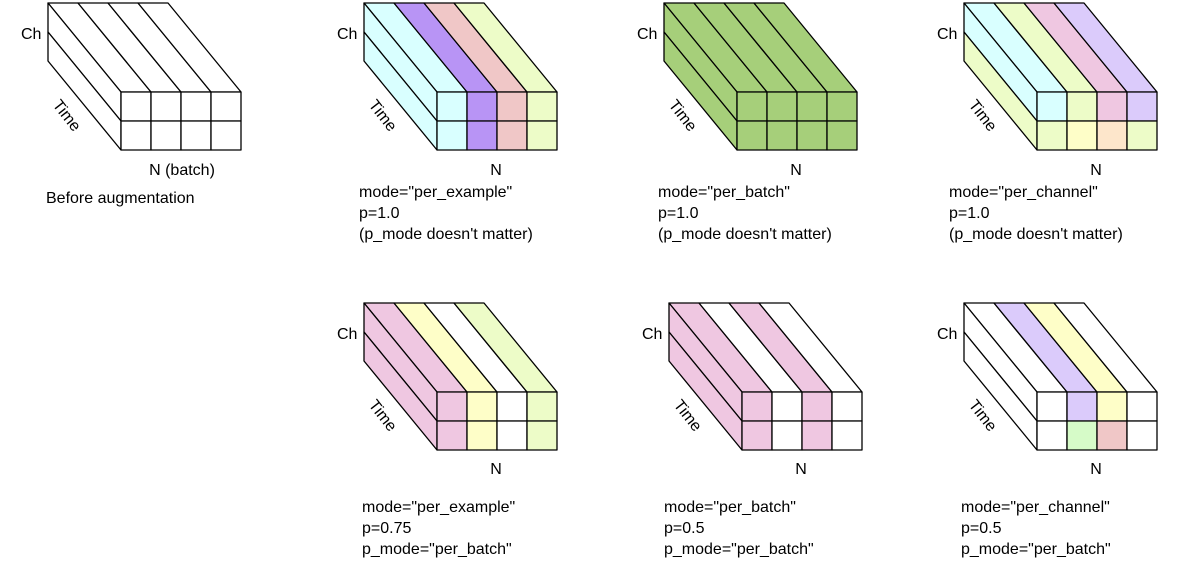 This screenshot has width=1191, height=565. I want to click on caption-line: mode="per_batch", so click(724, 192).